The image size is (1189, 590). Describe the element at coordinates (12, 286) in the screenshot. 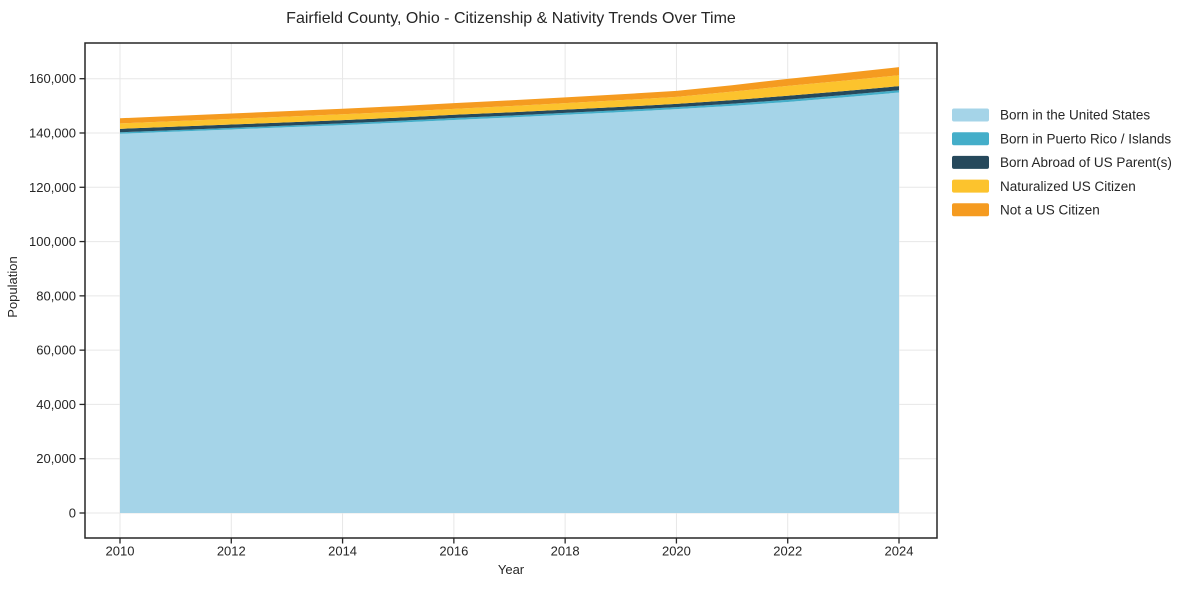

I see `y-axis-label: Population` at that location.